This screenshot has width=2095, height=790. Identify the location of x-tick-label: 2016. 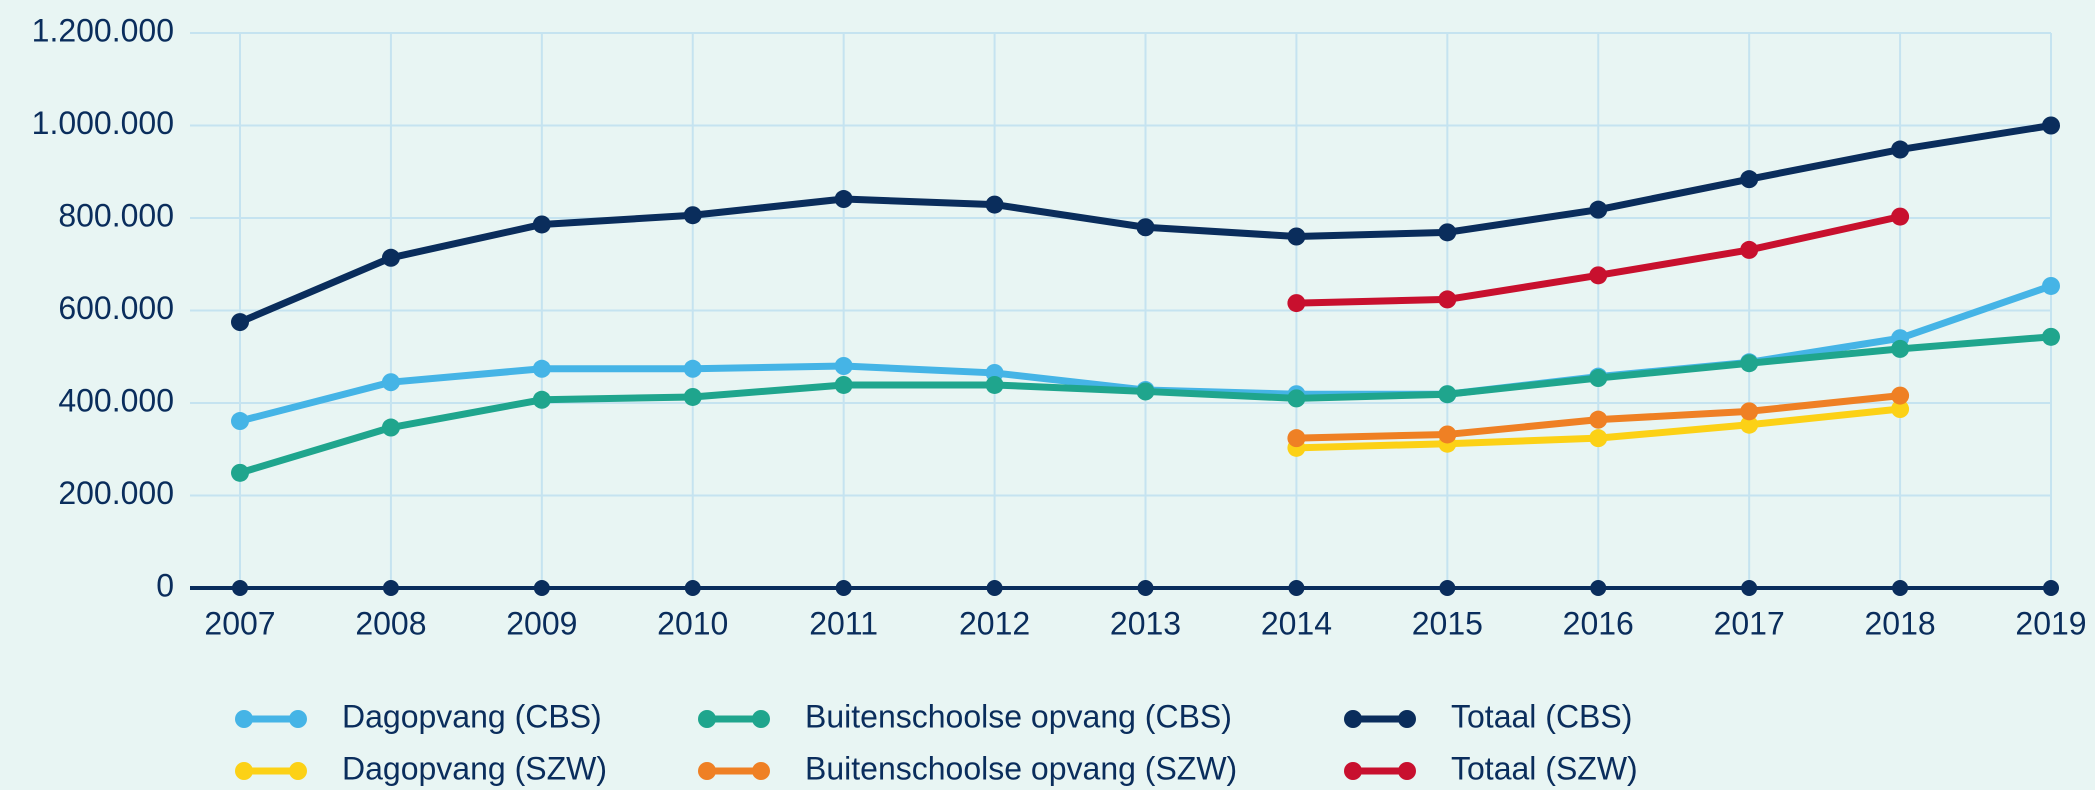
(1598, 623).